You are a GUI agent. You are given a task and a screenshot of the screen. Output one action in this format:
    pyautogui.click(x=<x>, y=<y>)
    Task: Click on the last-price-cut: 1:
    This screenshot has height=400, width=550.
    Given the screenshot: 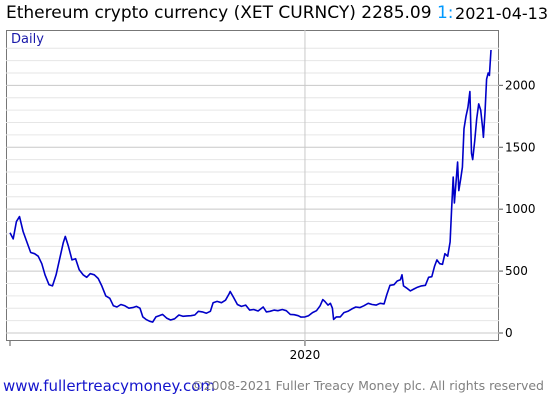 What is the action you would take?
    pyautogui.click(x=445, y=13)
    